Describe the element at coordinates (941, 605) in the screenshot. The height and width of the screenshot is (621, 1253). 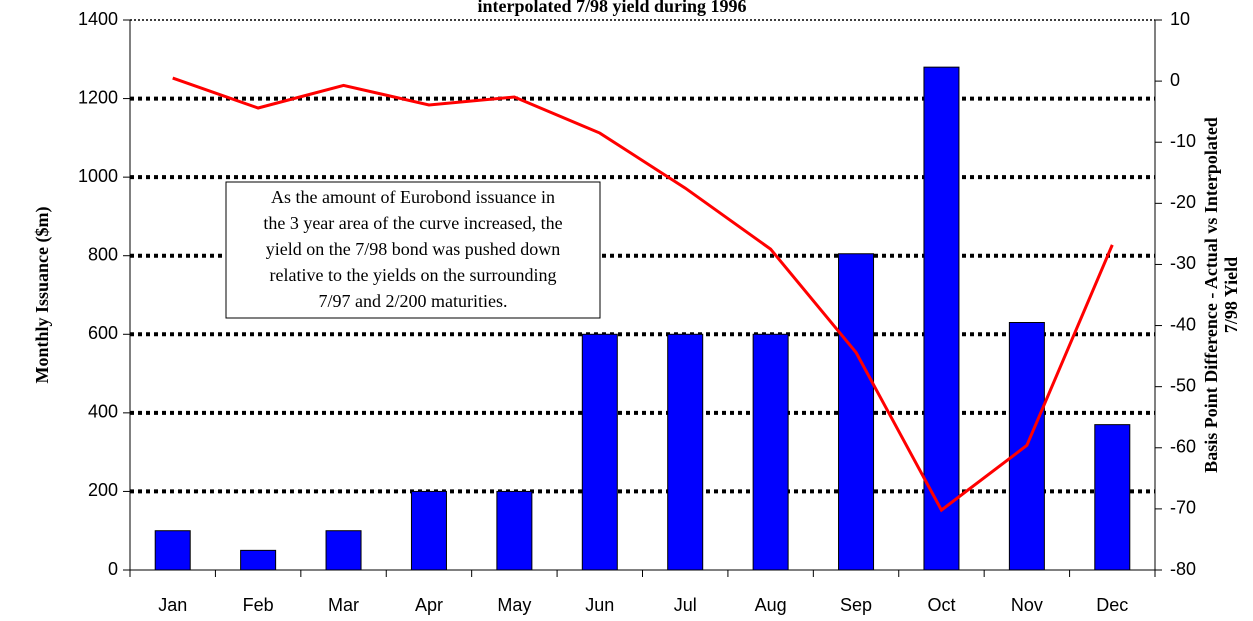
I see `x-tick-label: Oct` at that location.